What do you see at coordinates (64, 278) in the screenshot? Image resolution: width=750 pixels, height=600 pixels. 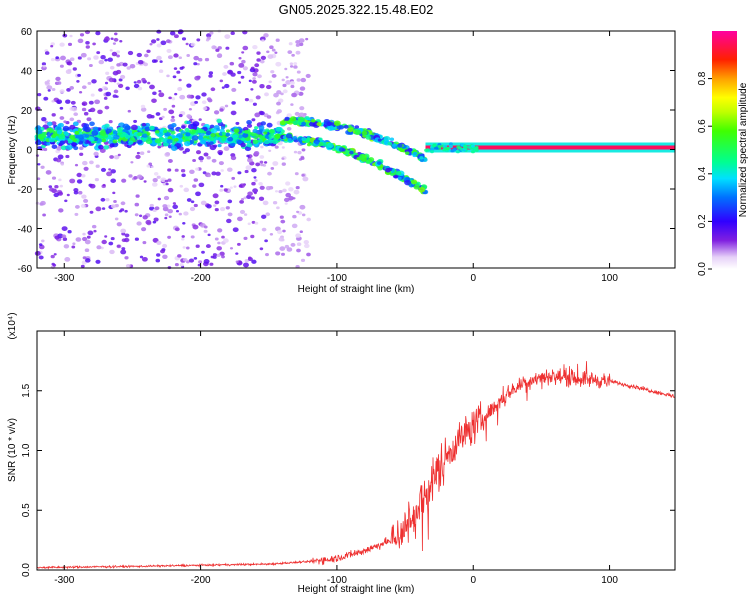 I see `spectrogram-x-tick-label: -300` at bounding box center [64, 278].